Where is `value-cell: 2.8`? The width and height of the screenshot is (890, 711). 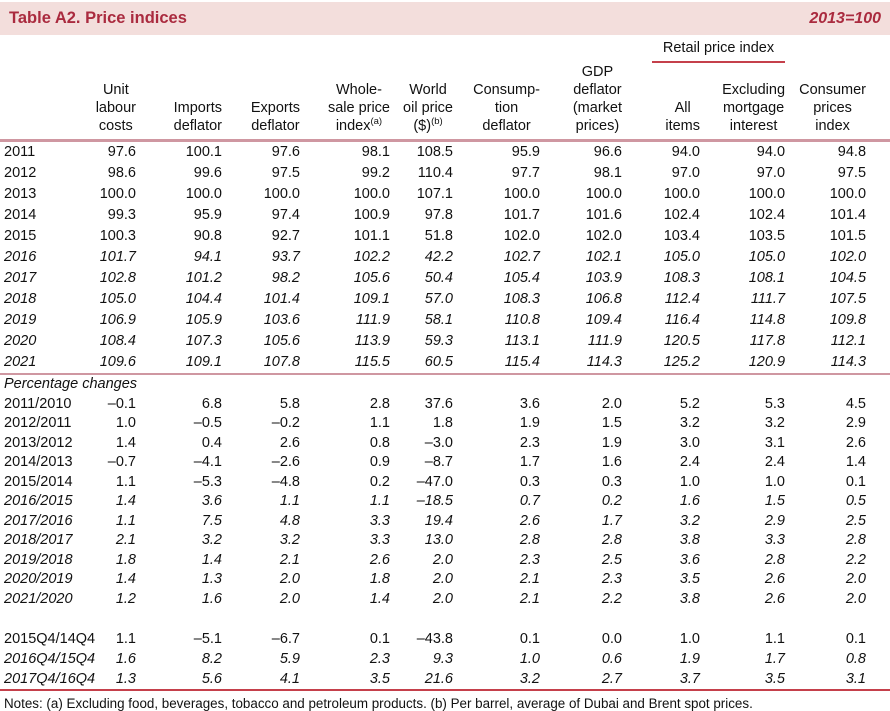 value-cell: 2.8 is located at coordinates (379, 403).